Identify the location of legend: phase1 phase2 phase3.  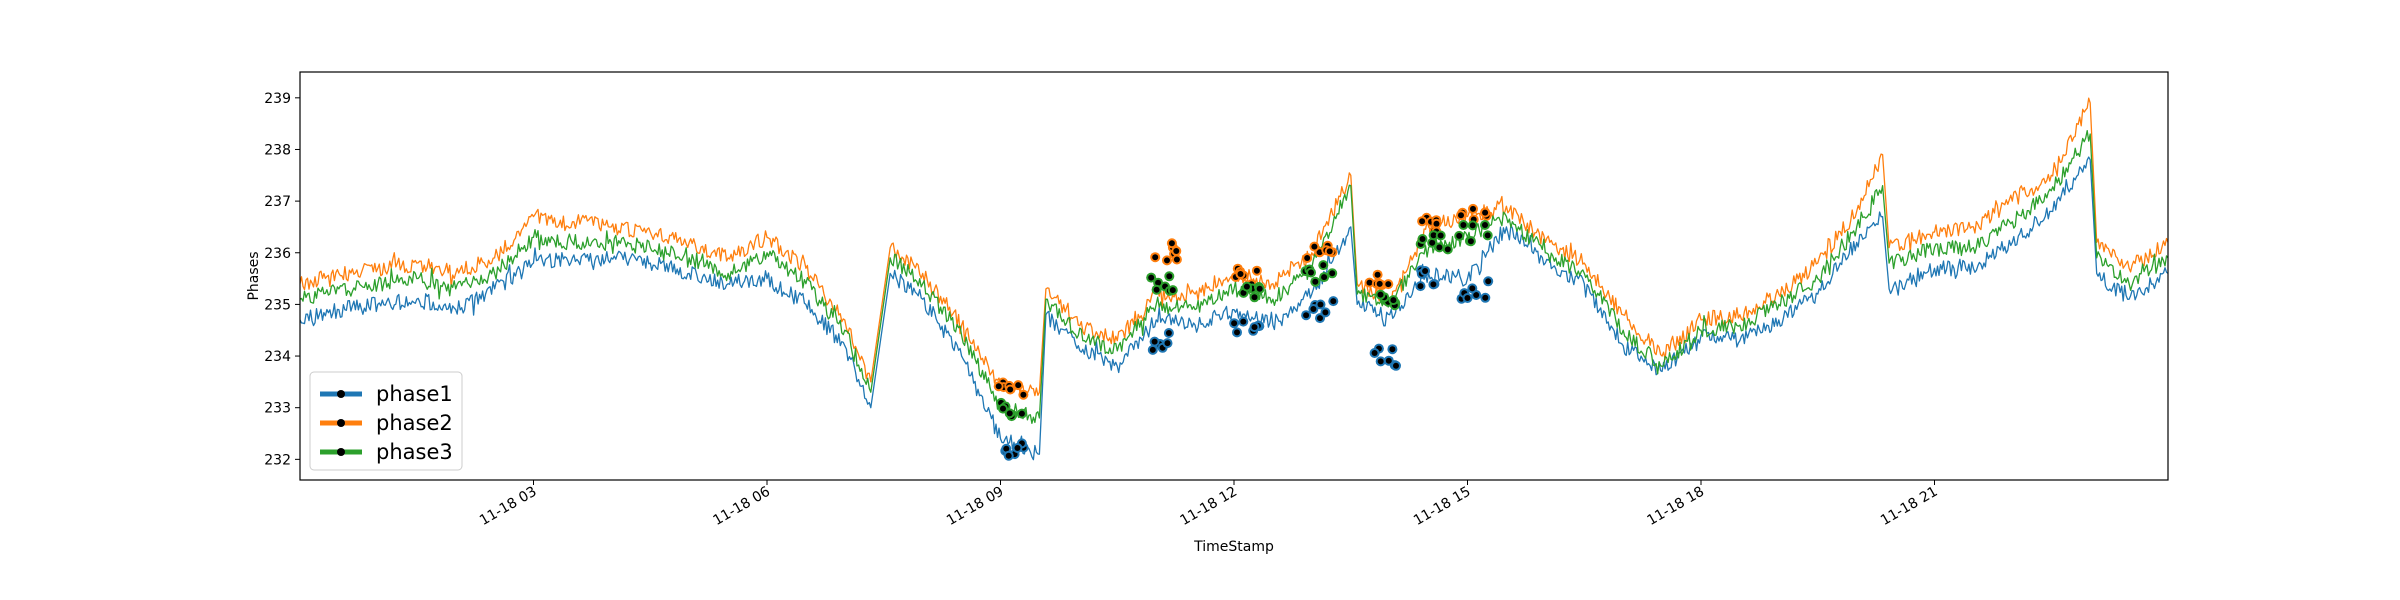
(386, 421).